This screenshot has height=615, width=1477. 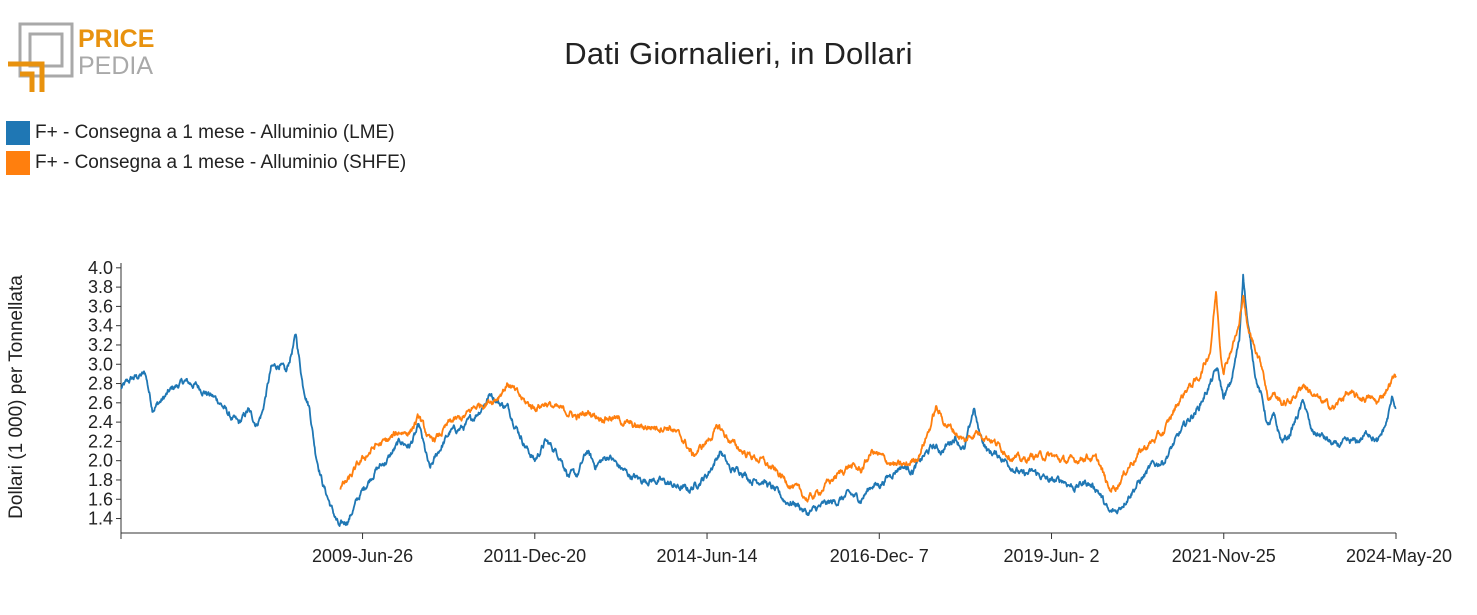 What do you see at coordinates (115, 66) in the screenshot?
I see `logo-text-pedia: PEDIA` at bounding box center [115, 66].